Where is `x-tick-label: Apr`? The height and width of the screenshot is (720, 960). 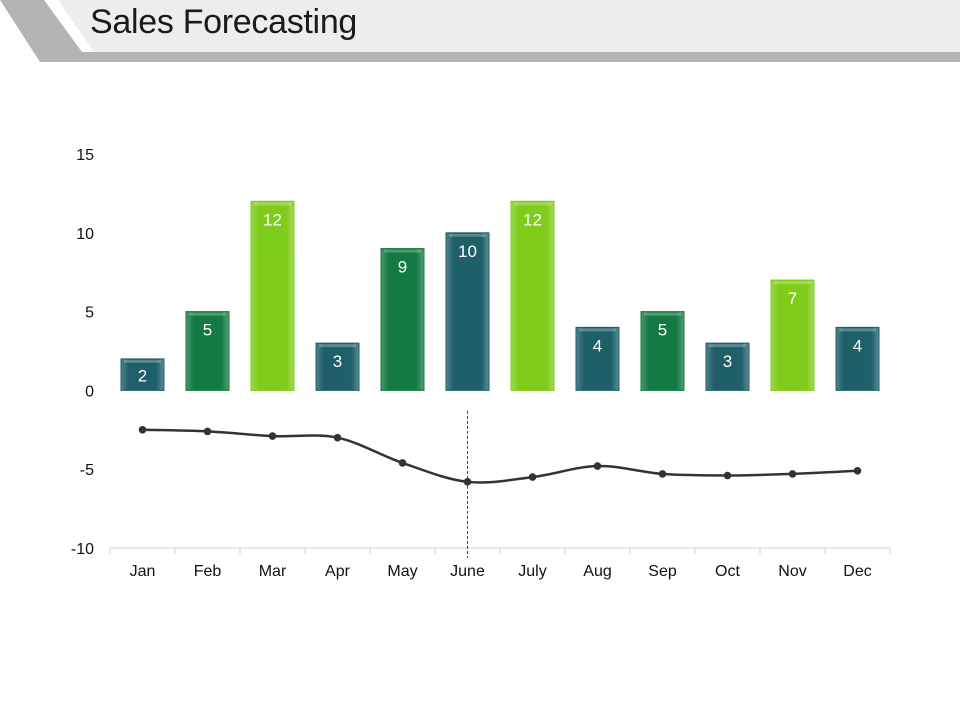
x-tick-label: Apr is located at coordinates (338, 571).